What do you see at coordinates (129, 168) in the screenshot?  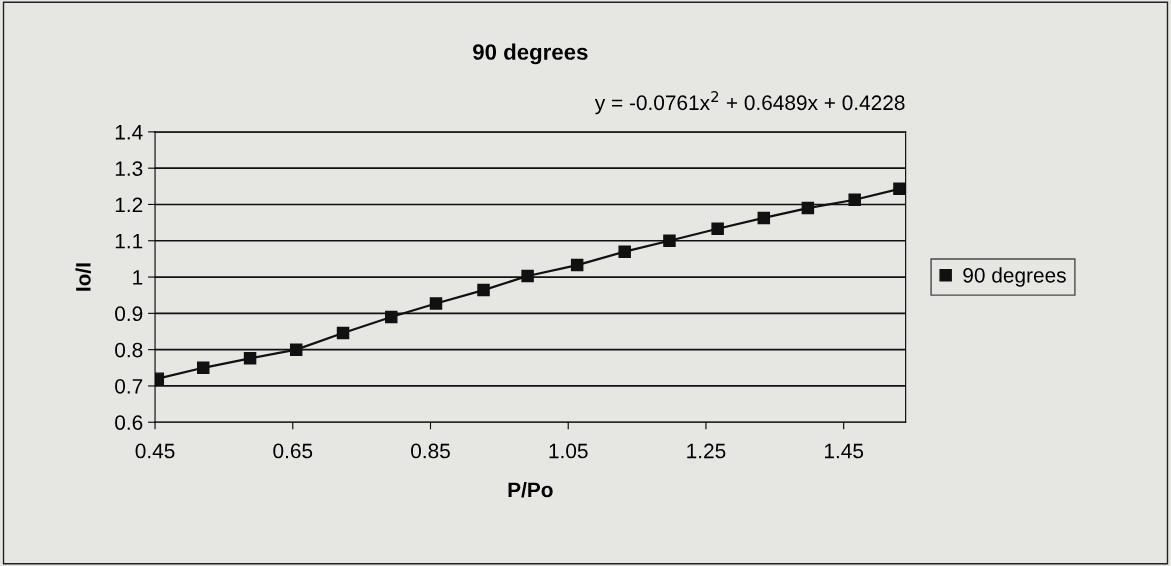 I see `y-tick-label: 1.3` at bounding box center [129, 168].